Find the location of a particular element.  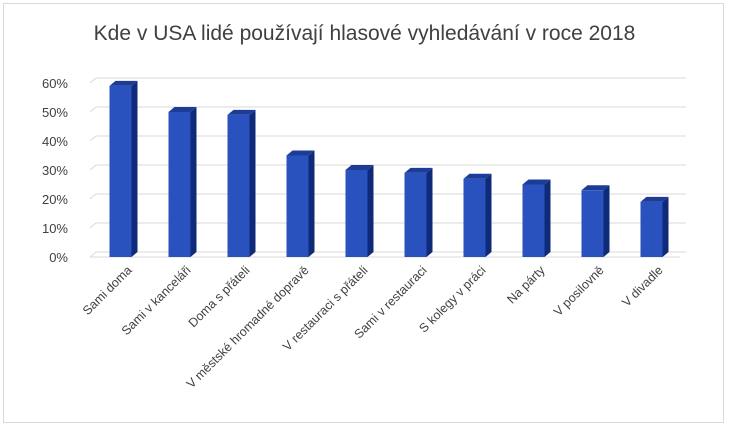

x-tick-label: Sami doma is located at coordinates (107, 290).